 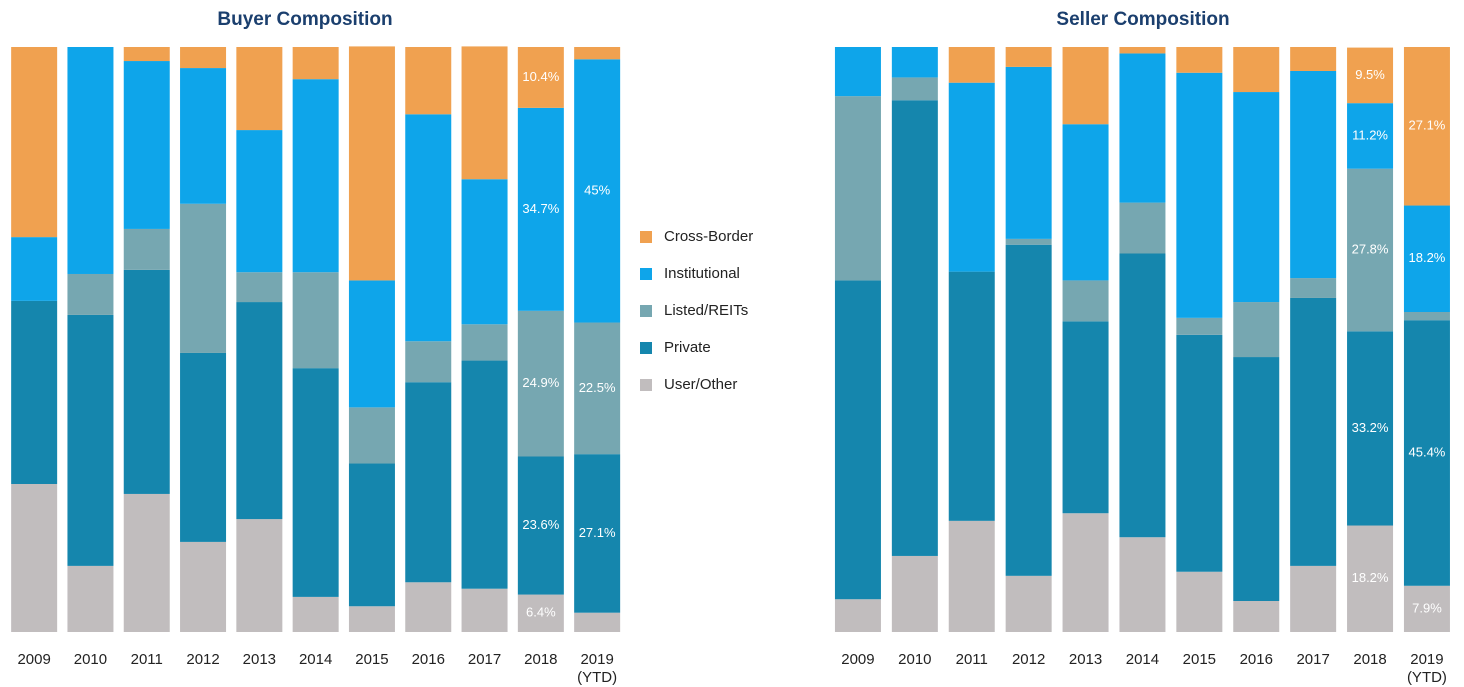 What do you see at coordinates (597, 189) in the screenshot?
I see `value-label: 45%` at bounding box center [597, 189].